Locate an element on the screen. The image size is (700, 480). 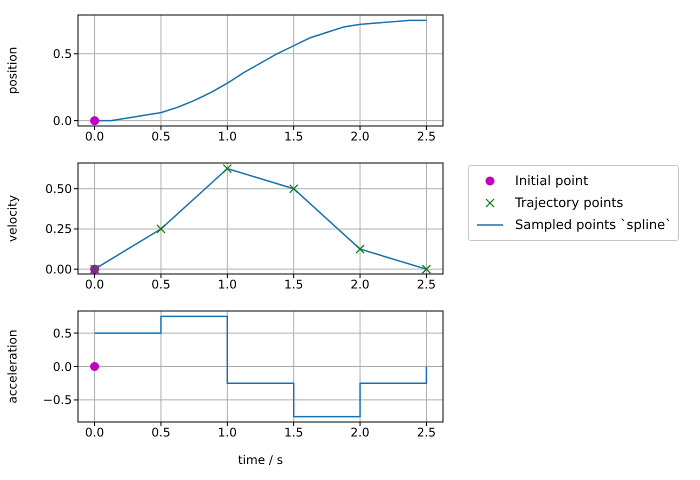
y-tick-label: 0.25 is located at coordinates (58, 229).